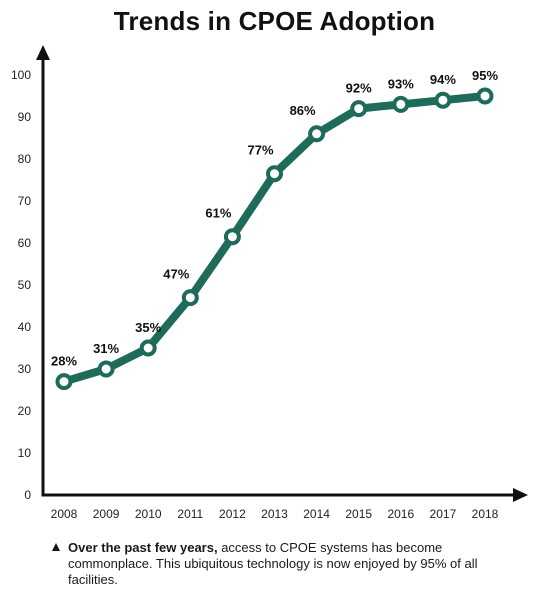 The width and height of the screenshot is (549, 600). Describe the element at coordinates (260, 150) in the screenshot. I see `data-label: 77%` at that location.